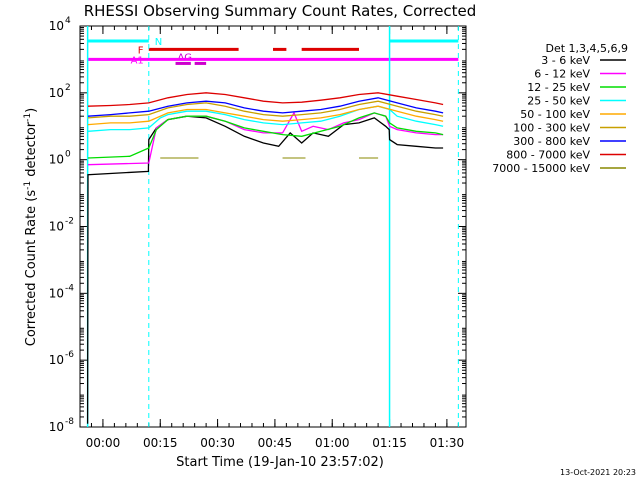 The height and width of the screenshot is (480, 640). What do you see at coordinates (265, 135) in the screenshot?
I see `series-12-25-kev` at bounding box center [265, 135].